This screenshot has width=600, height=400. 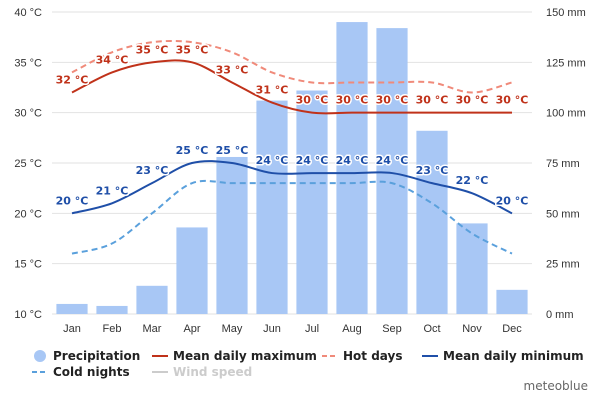 What do you see at coordinates (432, 100) in the screenshot?
I see `label-mean-daily-maximum-oct: 30 °C` at bounding box center [432, 100].